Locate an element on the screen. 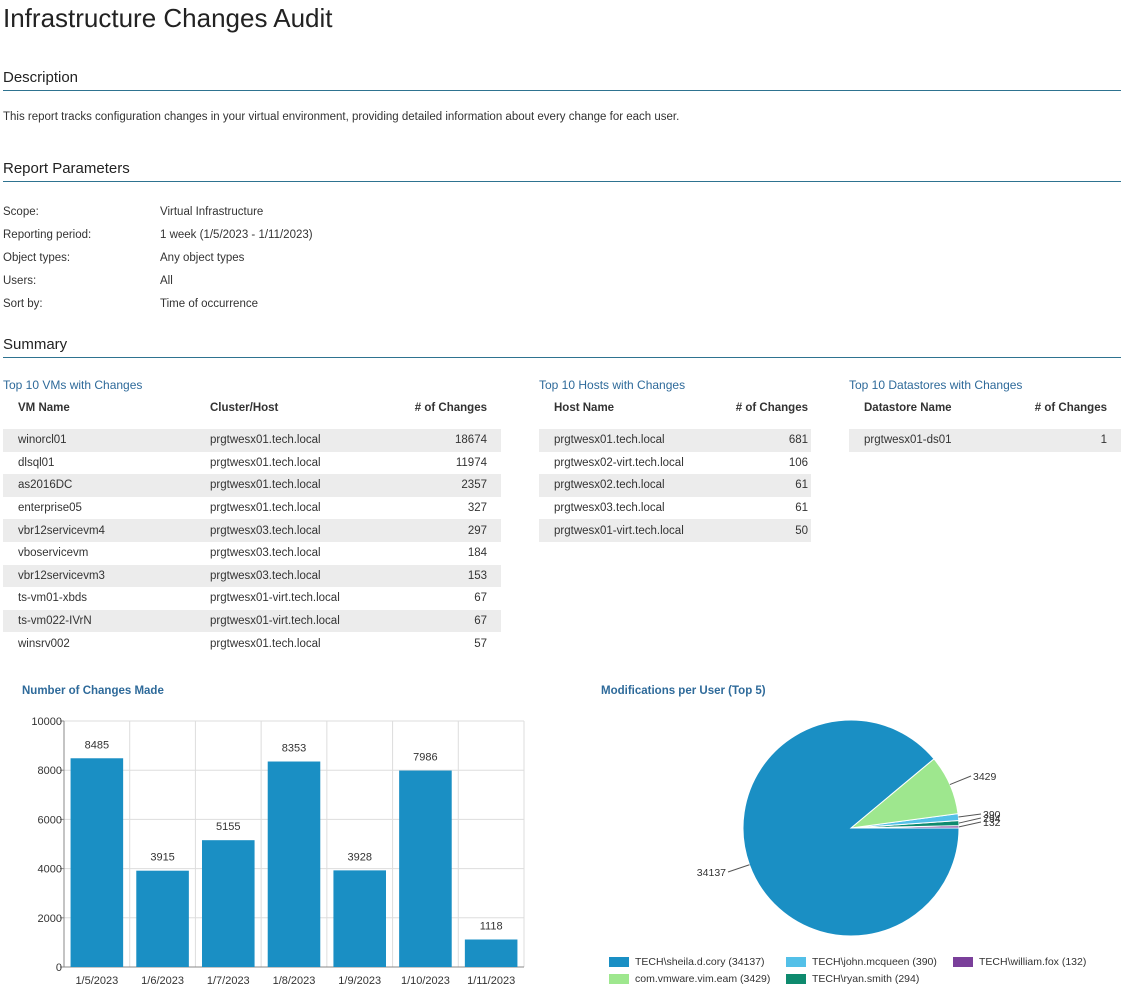 The height and width of the screenshot is (999, 1135). col-vm-name: VM Name is located at coordinates (44, 408).